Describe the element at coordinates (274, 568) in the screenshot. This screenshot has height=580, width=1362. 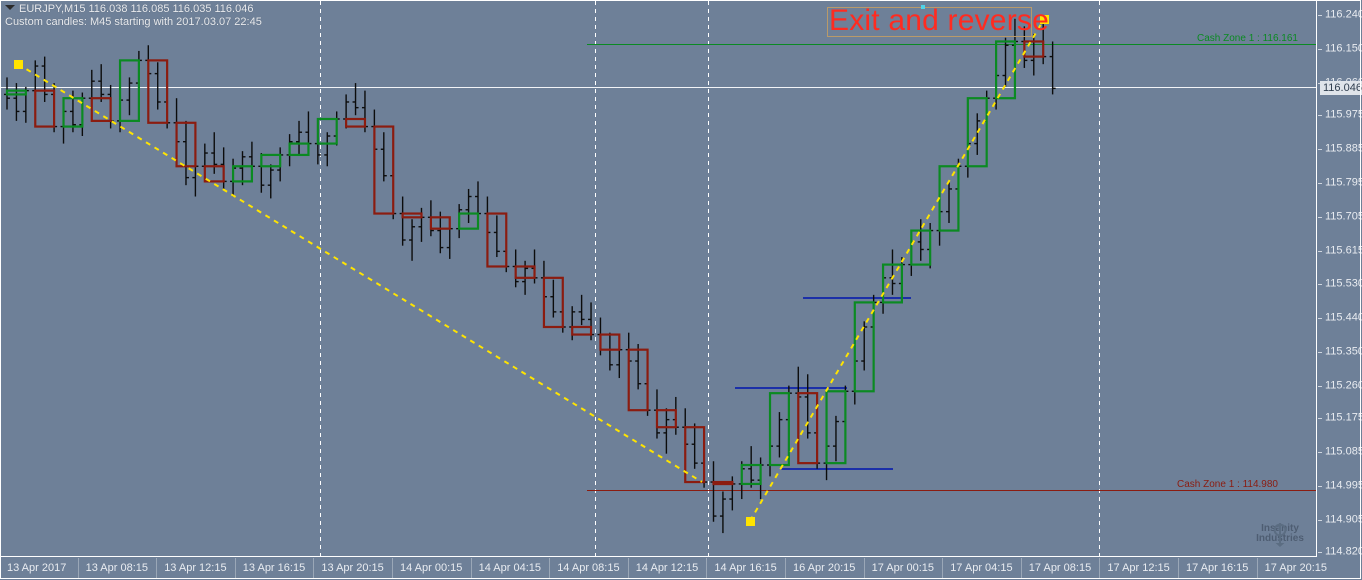
I see `time-axis-label: 13 Apr 16:15` at that location.